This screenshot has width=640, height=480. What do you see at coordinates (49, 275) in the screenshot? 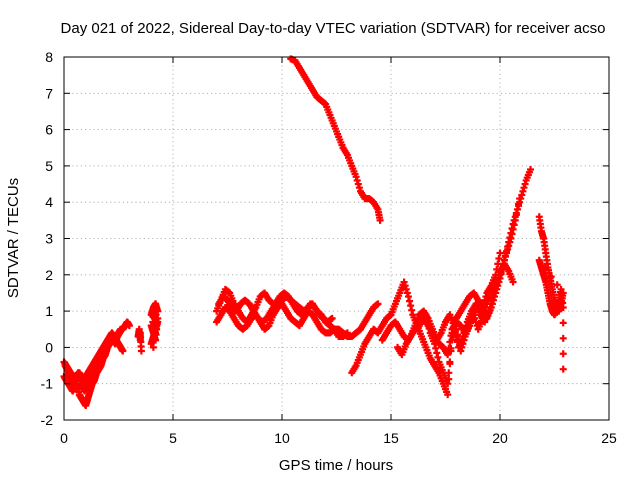
I see `y-tick-label: 2` at bounding box center [49, 275].